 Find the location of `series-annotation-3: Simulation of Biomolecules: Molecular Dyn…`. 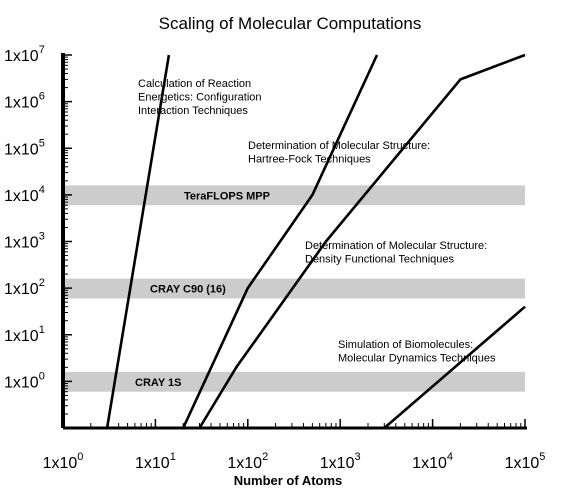

series-annotation-3: Simulation of Biomolecules: Molecular Dyn… is located at coordinates (417, 352).